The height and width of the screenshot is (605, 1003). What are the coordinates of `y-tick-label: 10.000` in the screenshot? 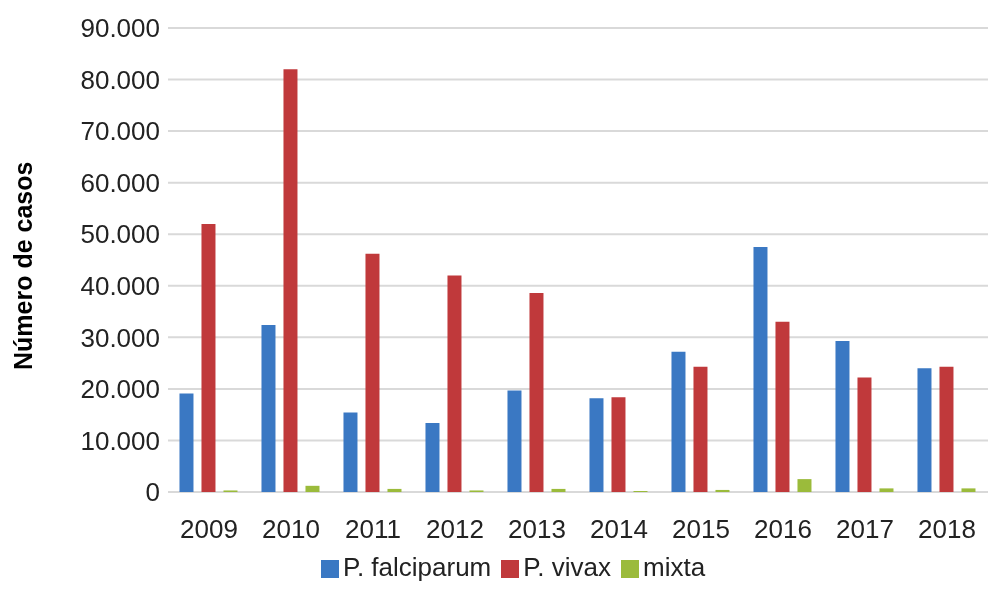 It's located at (120, 440).